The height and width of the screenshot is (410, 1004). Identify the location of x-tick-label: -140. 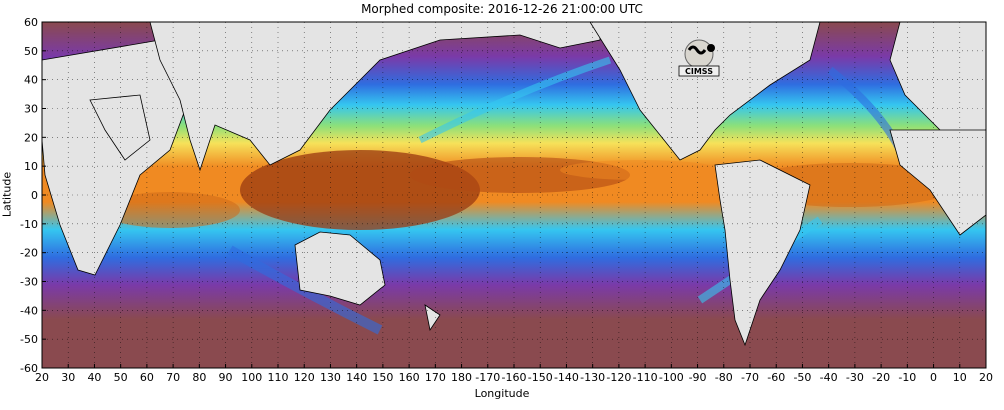
(566, 377).